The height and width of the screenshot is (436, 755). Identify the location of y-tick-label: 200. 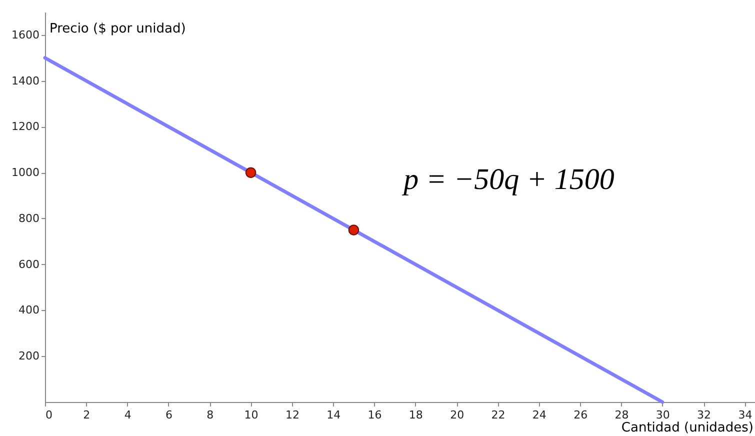
(29, 356).